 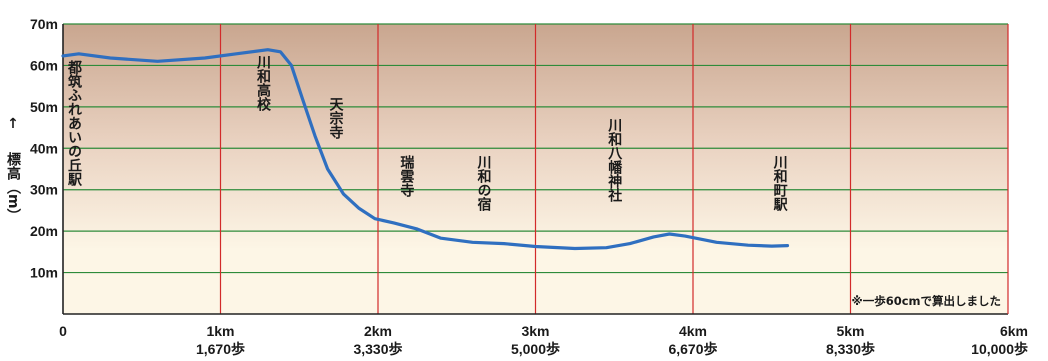 I want to click on x-tick-label-km: 0, so click(x=63, y=331).